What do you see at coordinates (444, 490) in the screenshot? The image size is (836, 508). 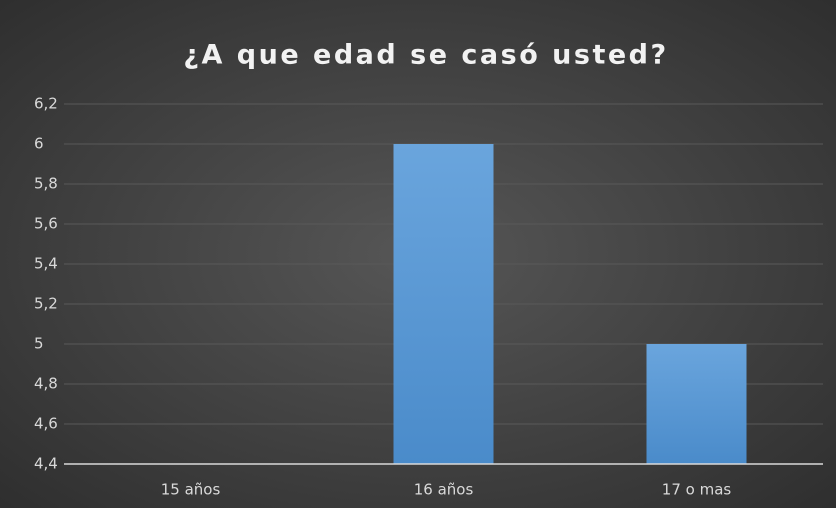 I see `x-tick-label: 16 años` at bounding box center [444, 490].